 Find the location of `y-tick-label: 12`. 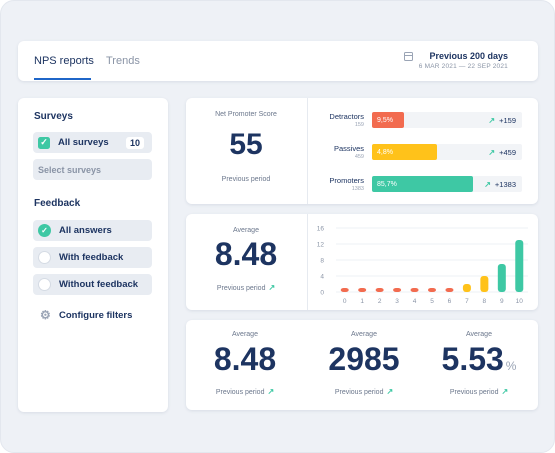

y-tick-label: 12 is located at coordinates (321, 245).